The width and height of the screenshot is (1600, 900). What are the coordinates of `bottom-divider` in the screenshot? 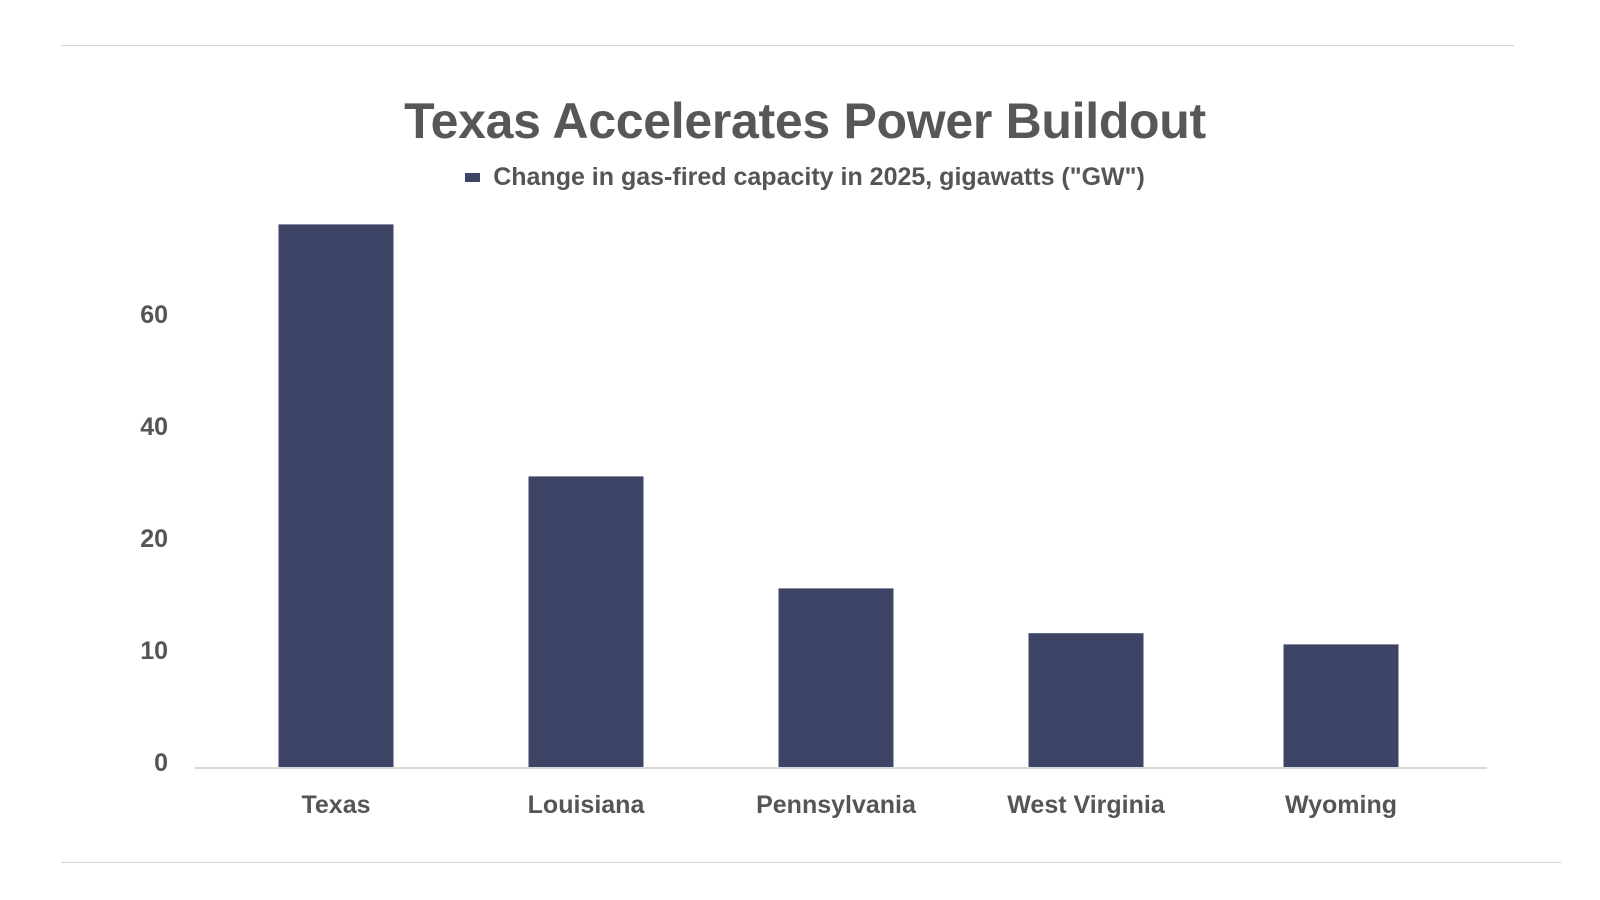 It's located at (811, 862).